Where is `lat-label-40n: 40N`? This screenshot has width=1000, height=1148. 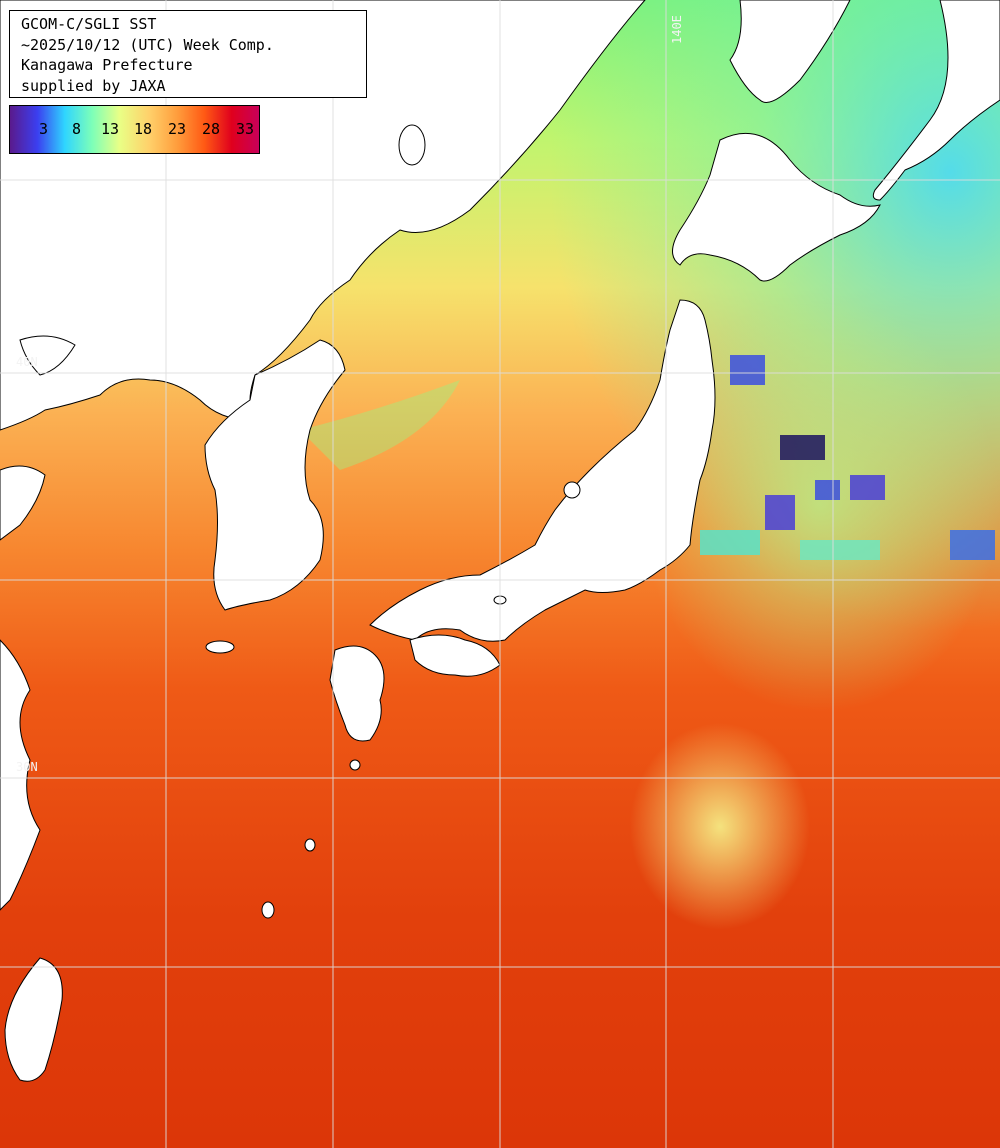 lat-label-40n: 40N is located at coordinates (27, 362).